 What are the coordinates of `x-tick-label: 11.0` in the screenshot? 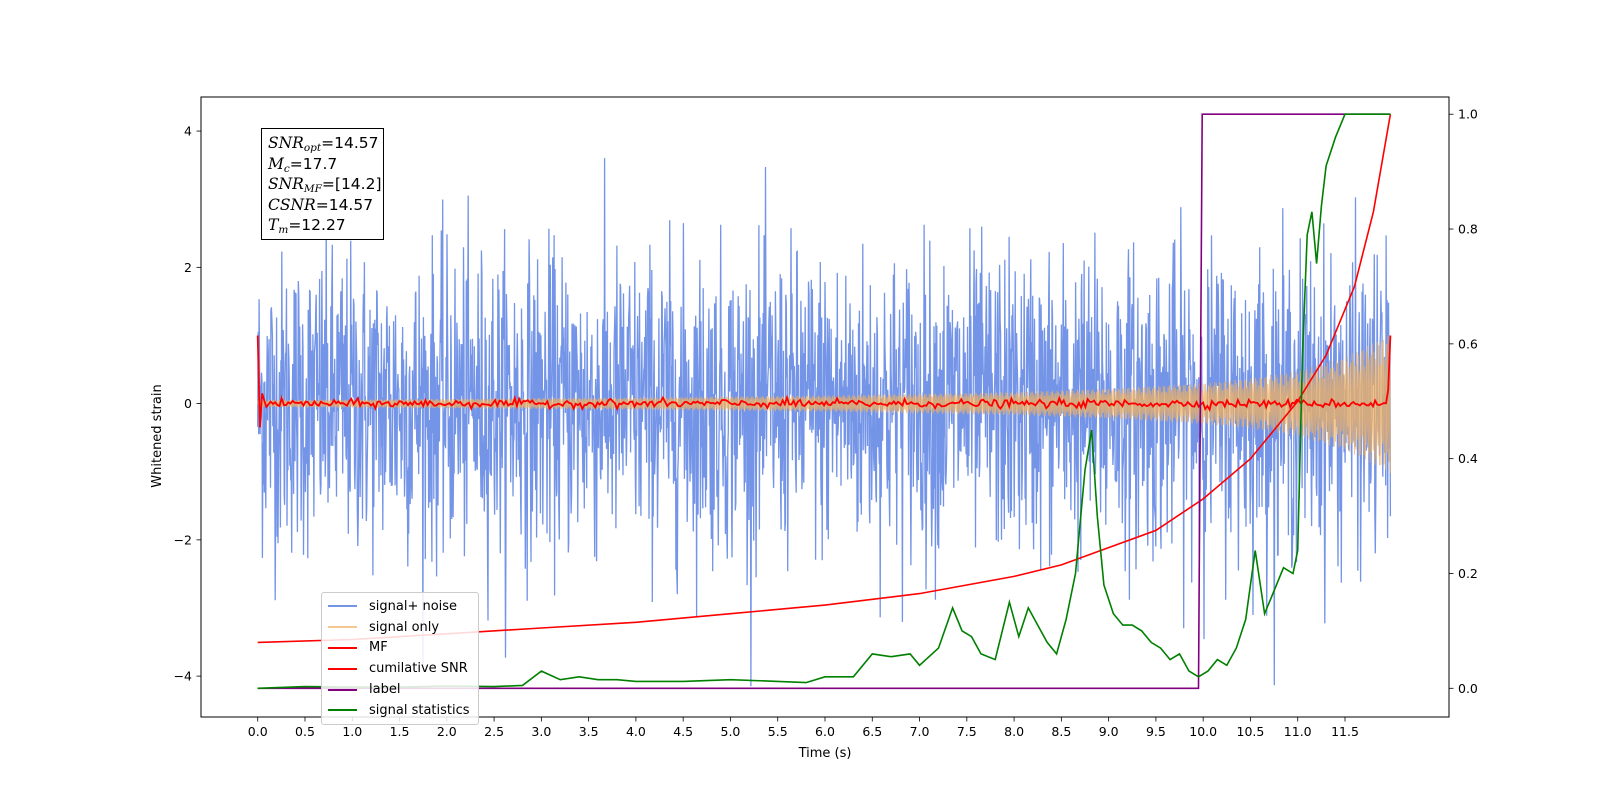 It's located at (1298, 731).